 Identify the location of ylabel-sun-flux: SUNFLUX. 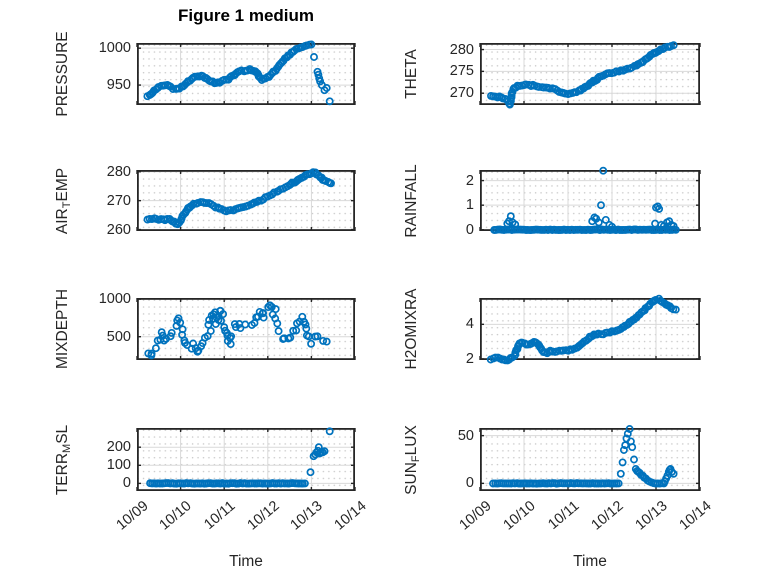
(412, 459).